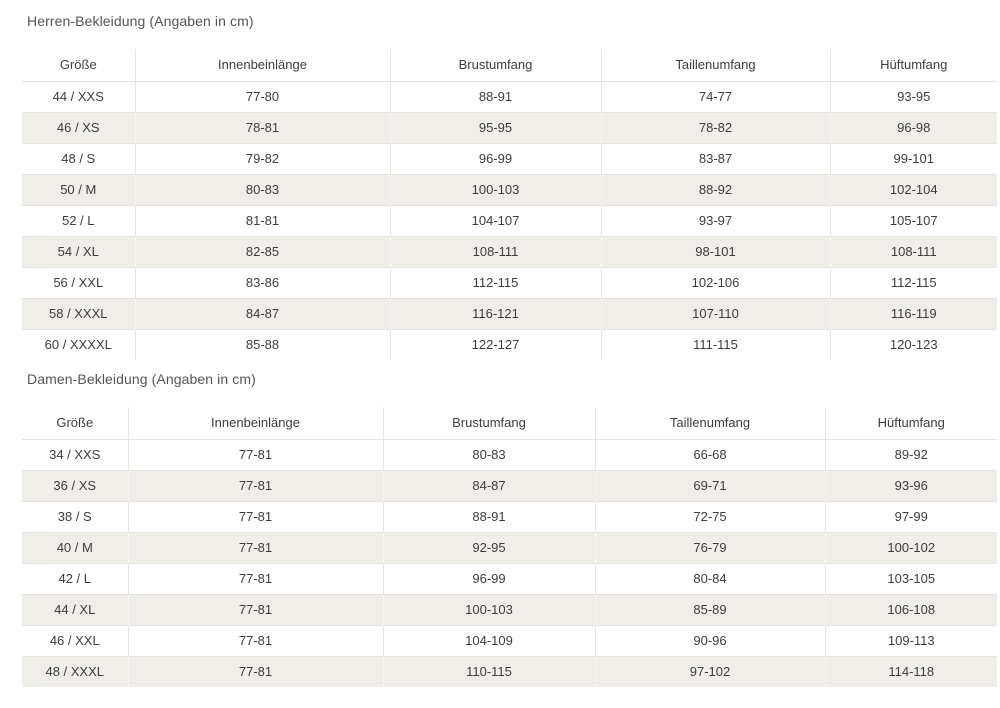 This screenshot has width=1000, height=708. I want to click on section-title-damen: Damen-Bekleidung (Angaben in cm), so click(141, 379).